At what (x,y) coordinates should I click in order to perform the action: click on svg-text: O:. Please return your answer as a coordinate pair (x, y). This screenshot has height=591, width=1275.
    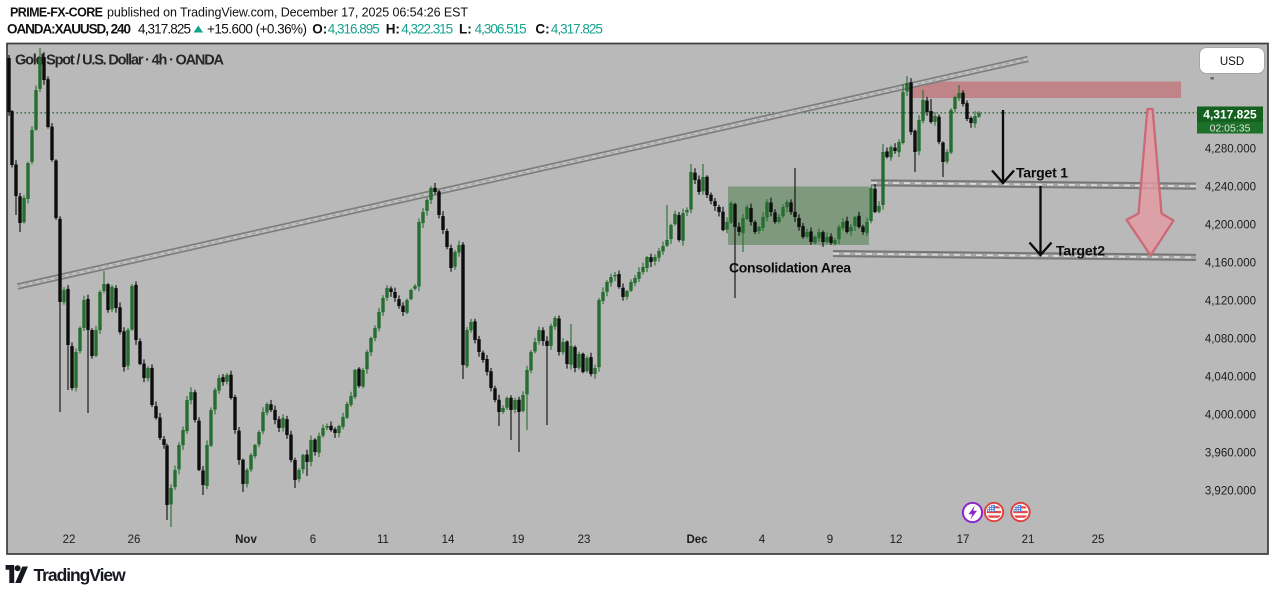
    Looking at the image, I should click on (319, 29).